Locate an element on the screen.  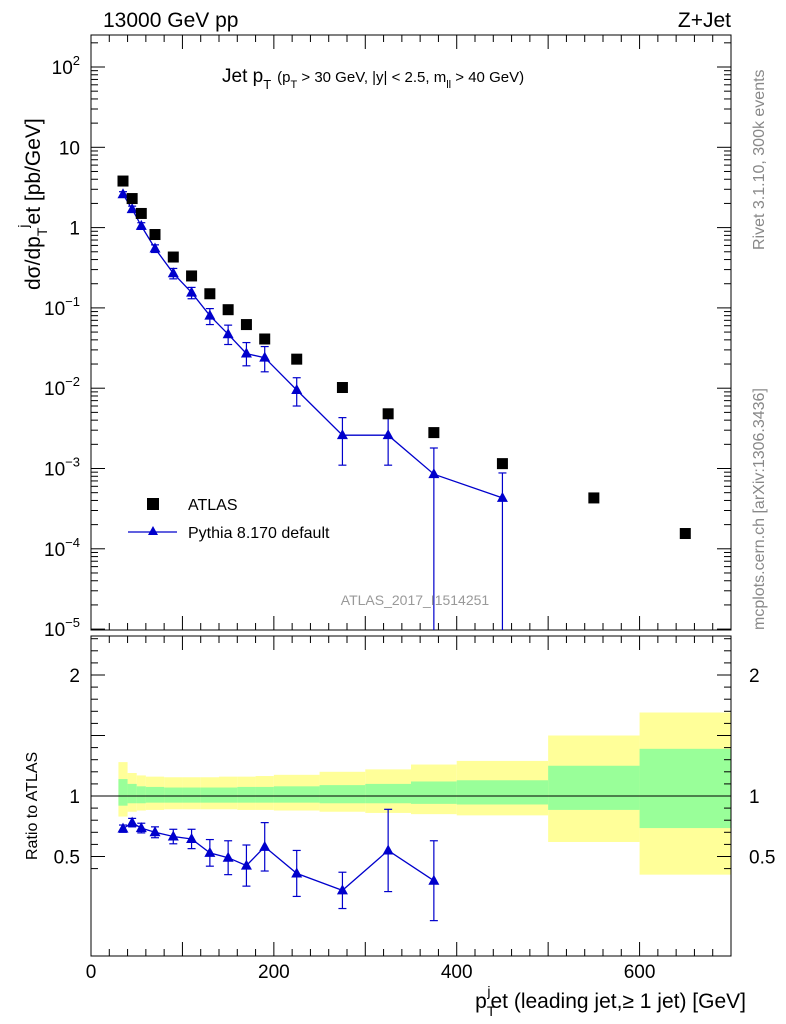
main-y-tick-label: 10 is located at coordinates (69, 148).